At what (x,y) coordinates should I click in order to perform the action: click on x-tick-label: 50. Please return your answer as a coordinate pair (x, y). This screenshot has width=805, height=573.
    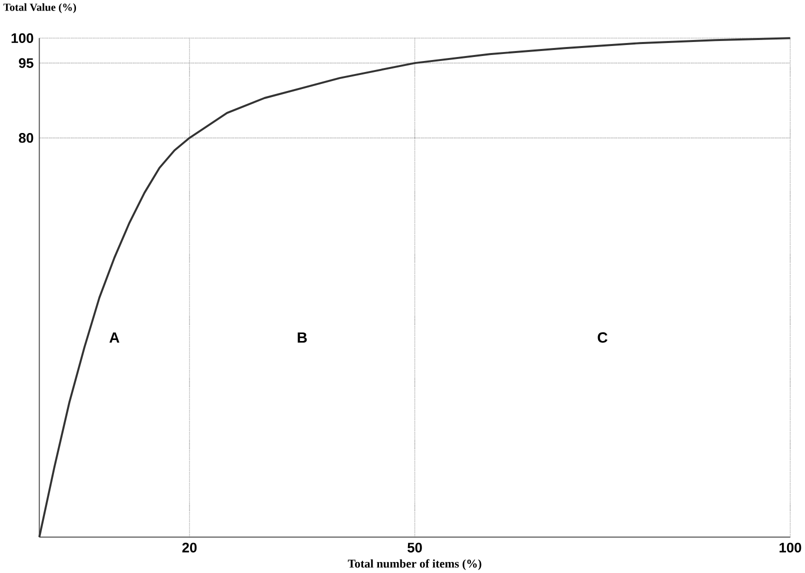
    Looking at the image, I should click on (415, 547).